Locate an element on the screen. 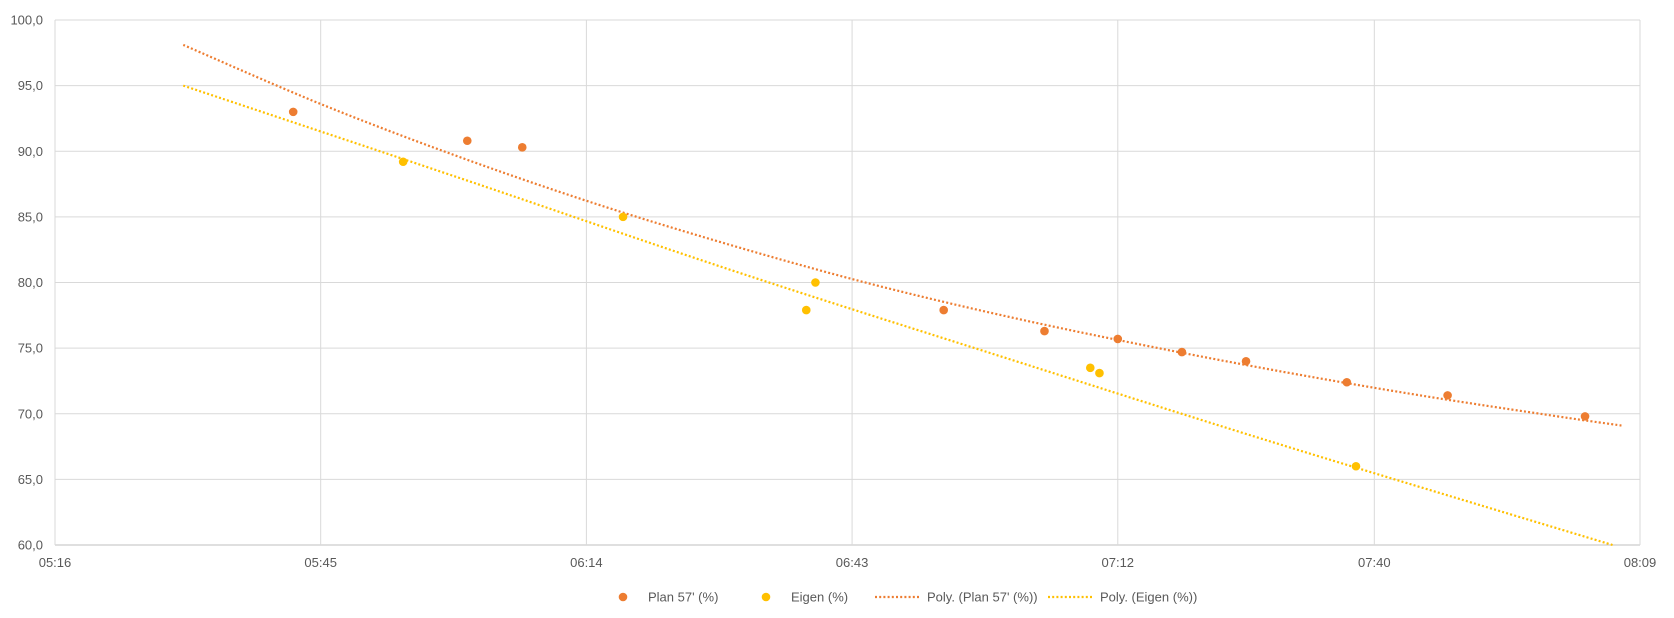  x-axis-ticks: 05:16 05:45 06:14 06:43 07:12 07:40 08:09 is located at coordinates (848, 562).